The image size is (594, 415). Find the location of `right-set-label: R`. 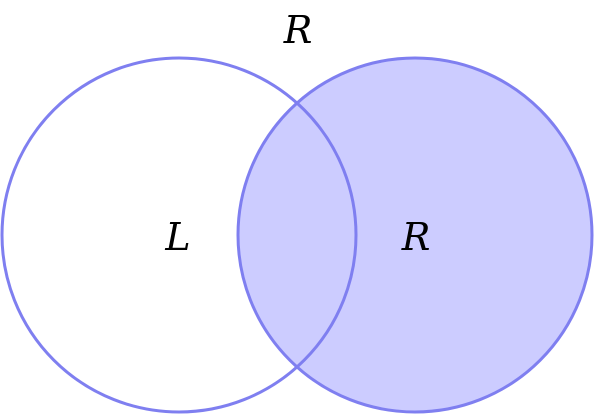

right-set-label: R is located at coordinates (416, 237).